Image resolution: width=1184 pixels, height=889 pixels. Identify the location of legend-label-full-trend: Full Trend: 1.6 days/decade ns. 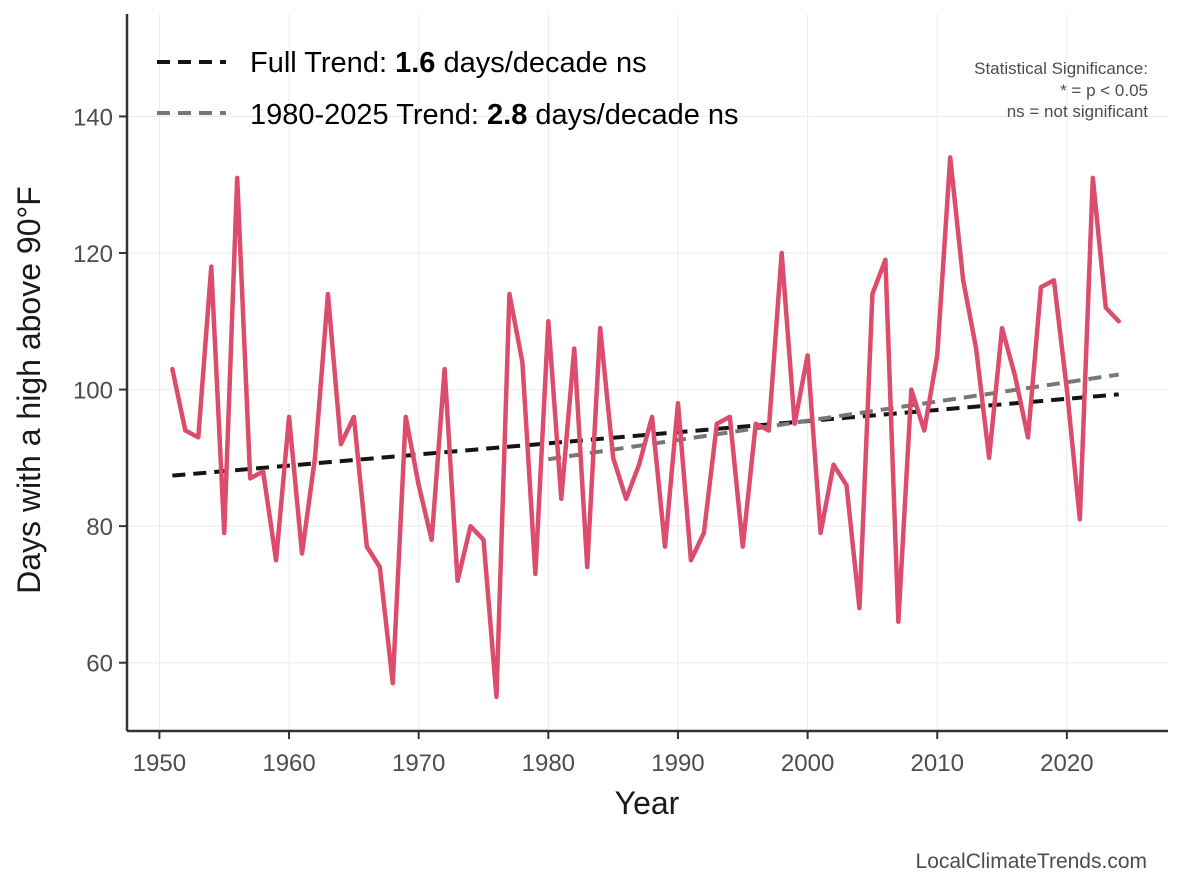
(448, 63).